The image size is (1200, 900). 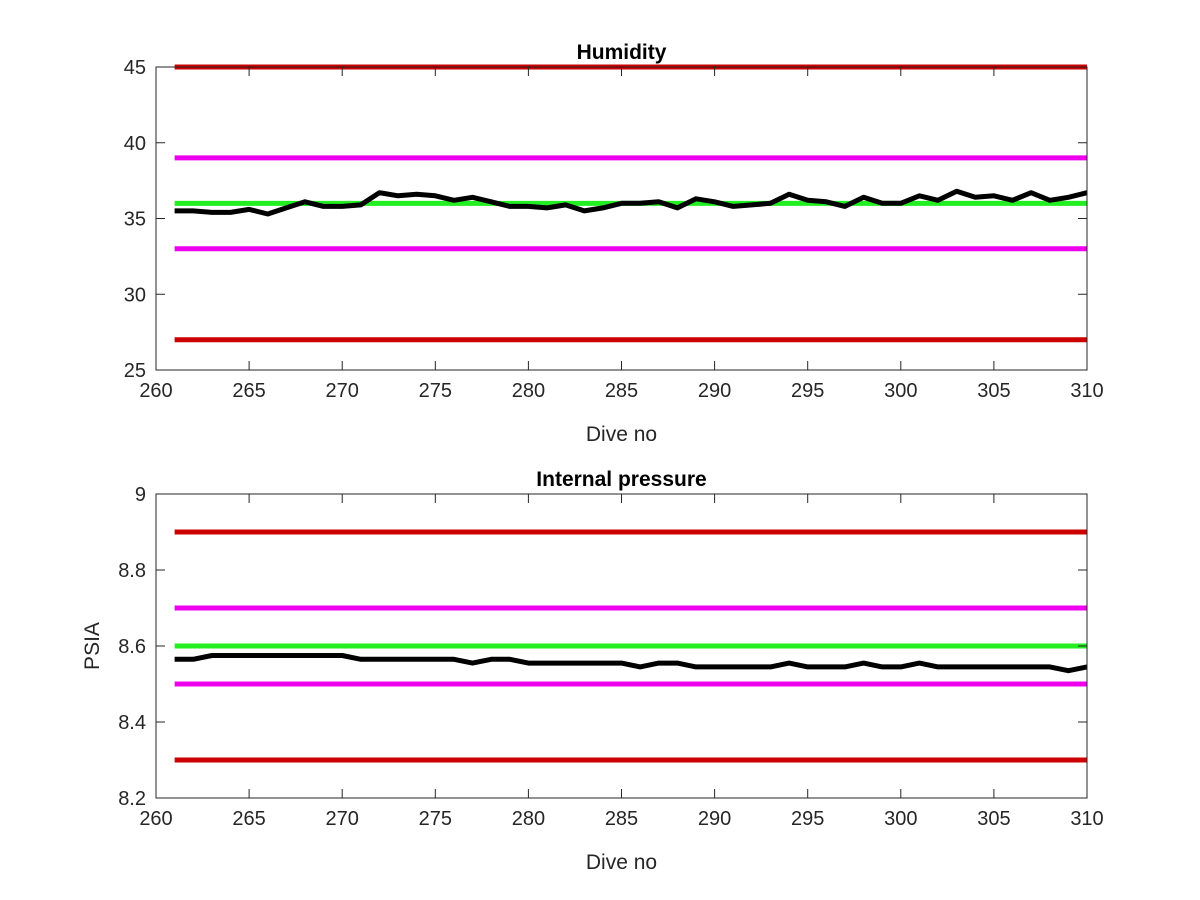 I want to click on y-tick-label: 8.2, so click(x=132, y=799).